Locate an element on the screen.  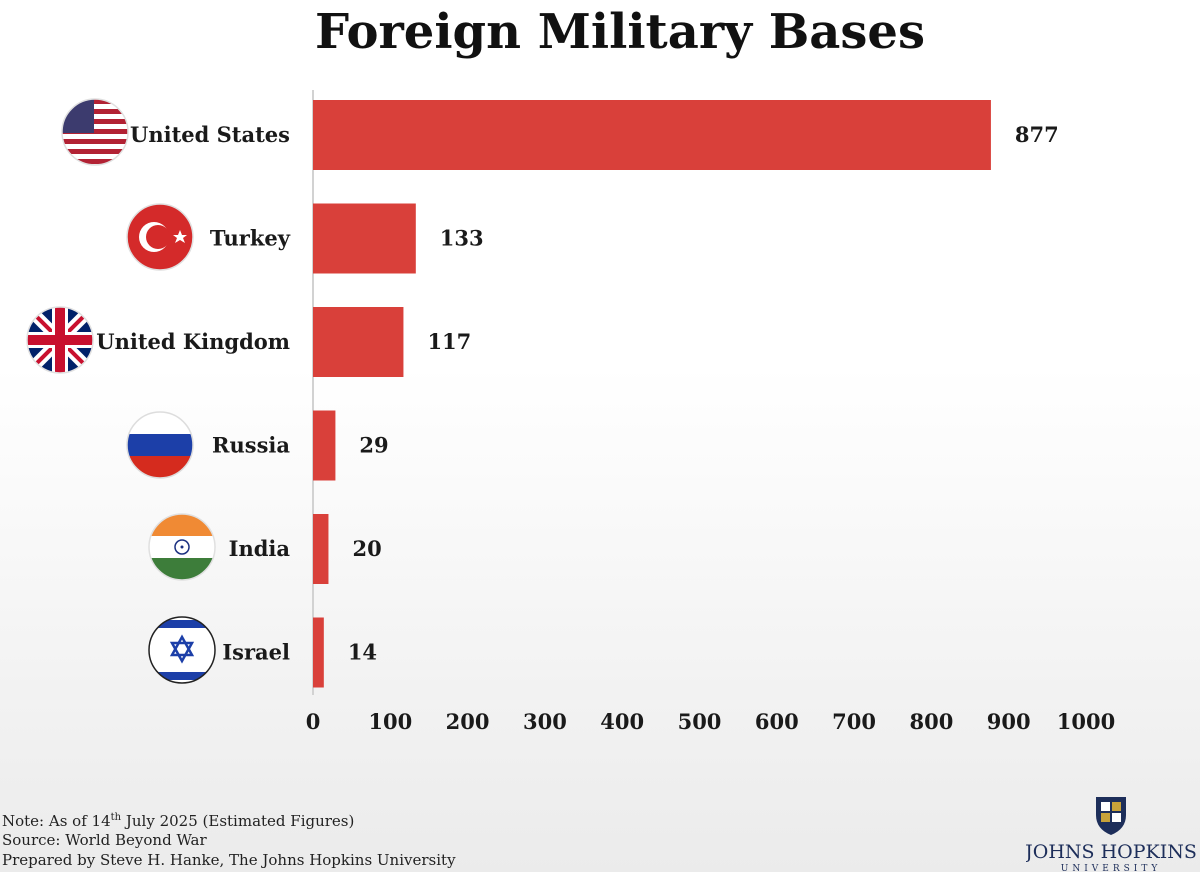
value-label: 877 is located at coordinates (1037, 134).